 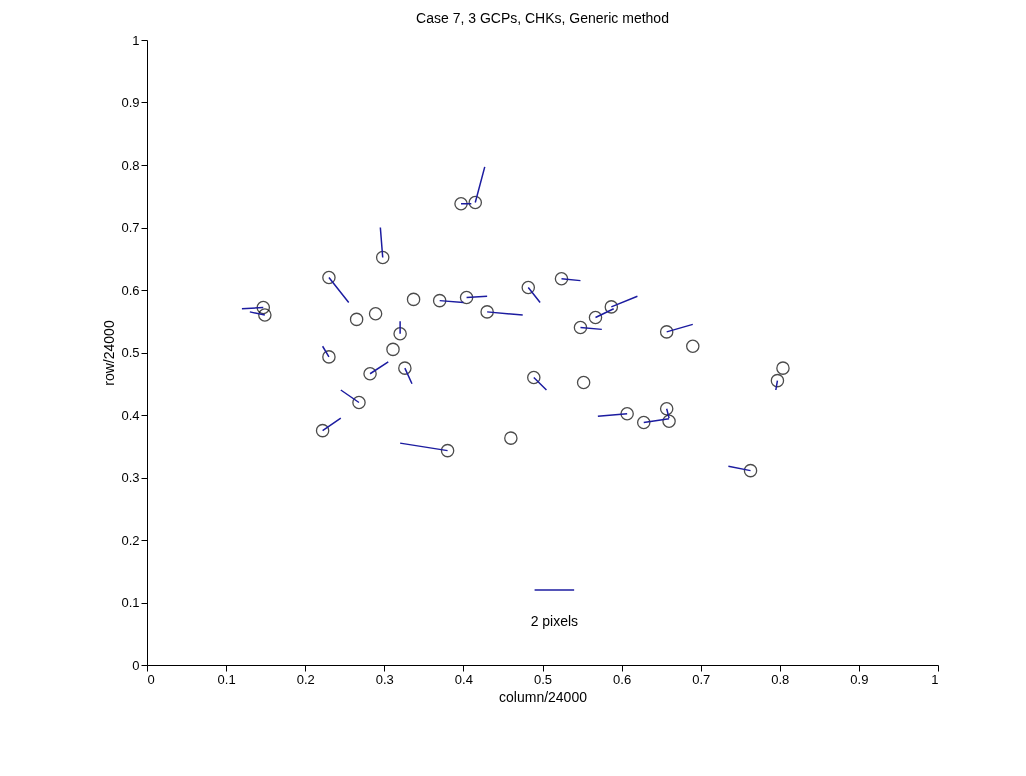 I want to click on y-axis-title: row/24000, so click(x=109, y=353).